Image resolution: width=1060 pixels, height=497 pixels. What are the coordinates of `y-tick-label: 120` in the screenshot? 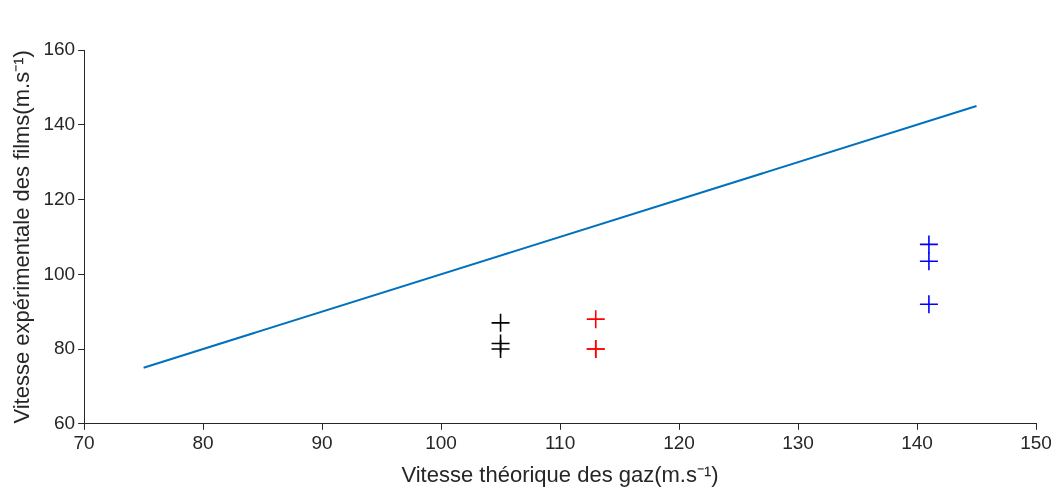 It's located at (59, 198).